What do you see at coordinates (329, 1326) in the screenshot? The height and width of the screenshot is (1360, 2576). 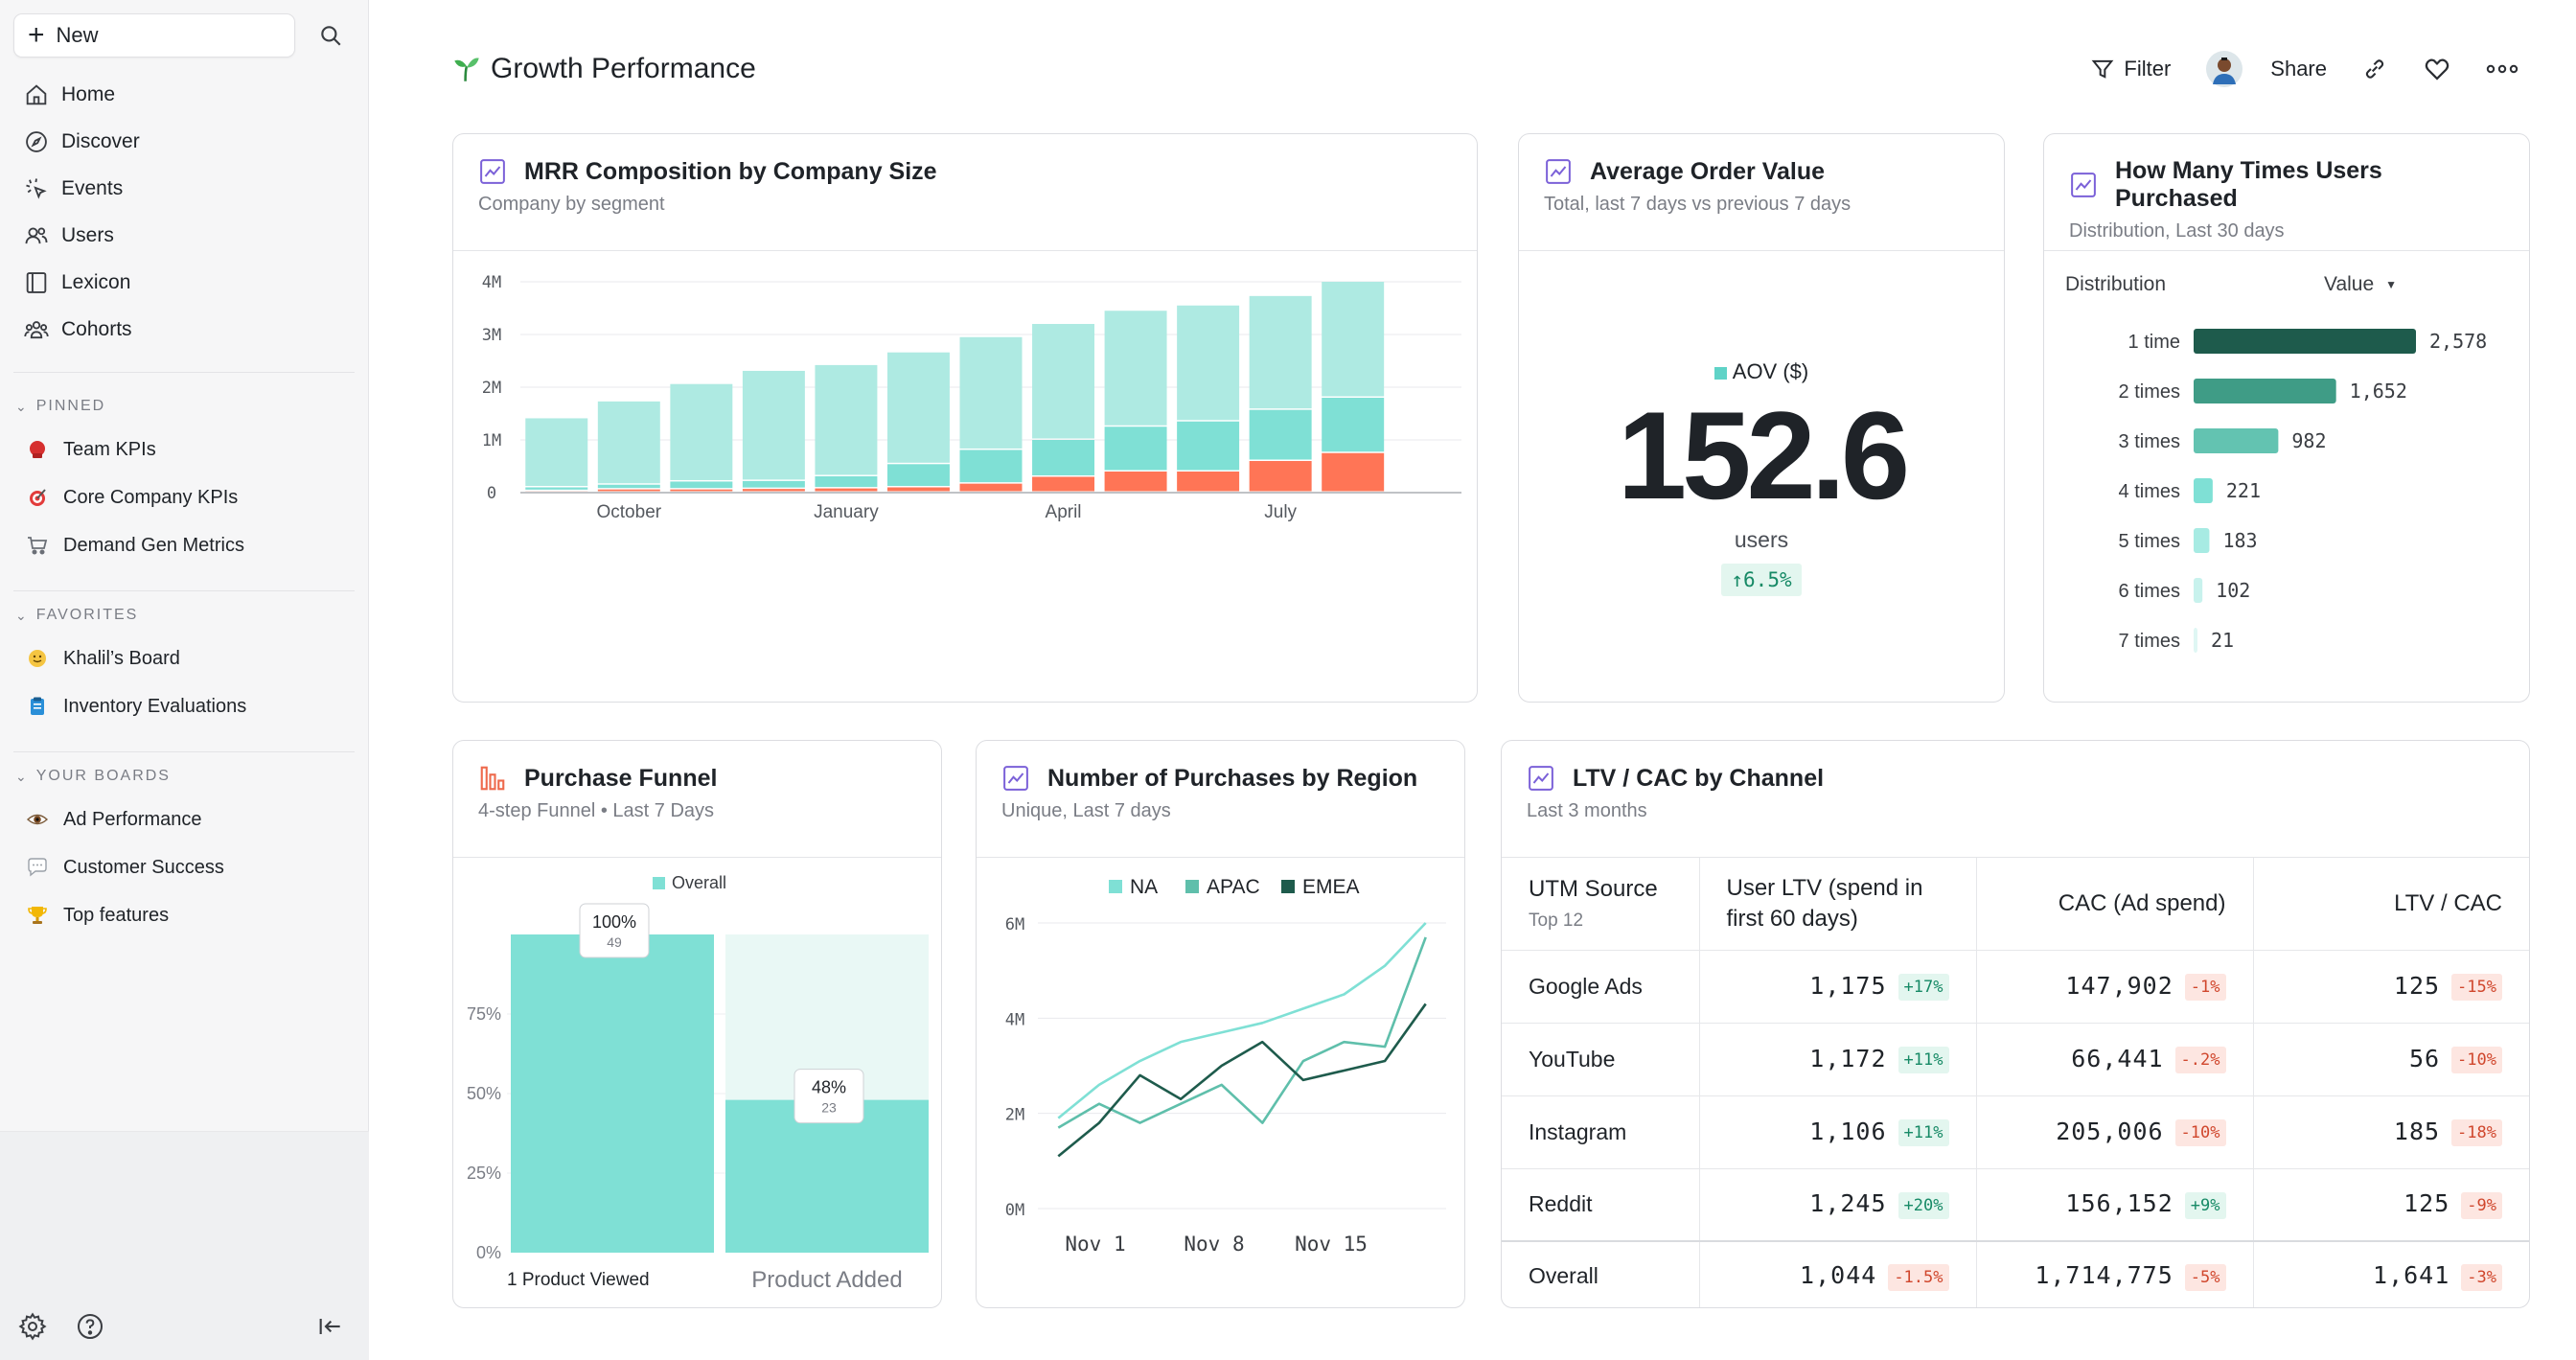 I see `collapse-sidebar-icon` at bounding box center [329, 1326].